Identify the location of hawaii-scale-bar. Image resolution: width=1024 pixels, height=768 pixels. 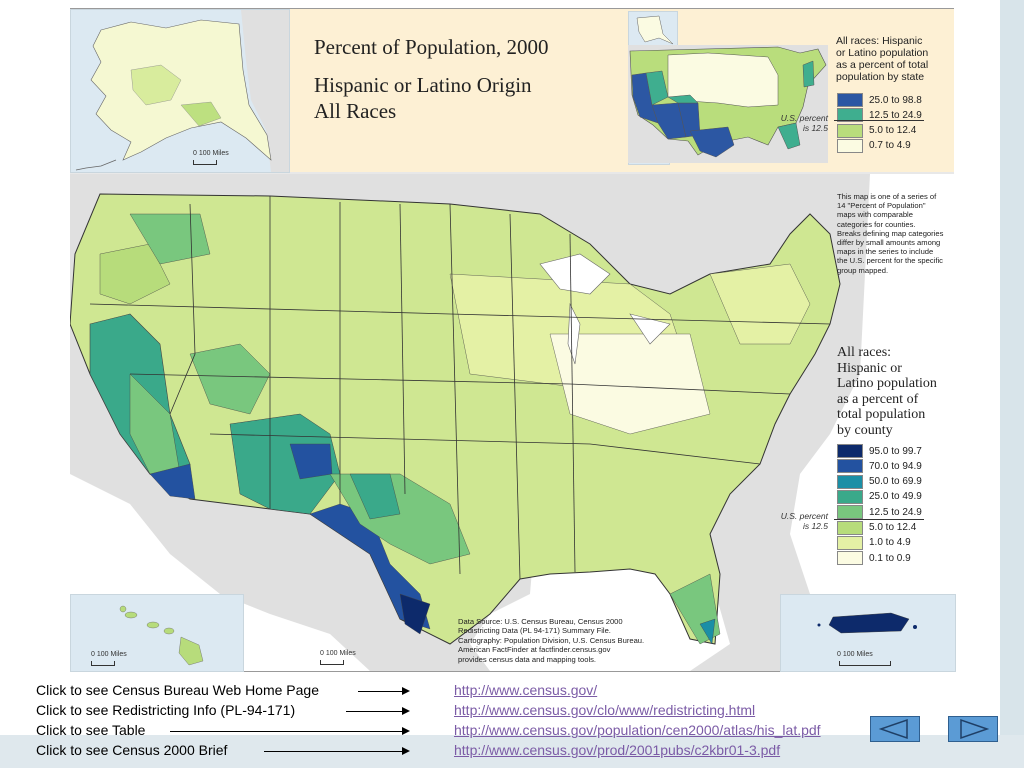
(103, 663).